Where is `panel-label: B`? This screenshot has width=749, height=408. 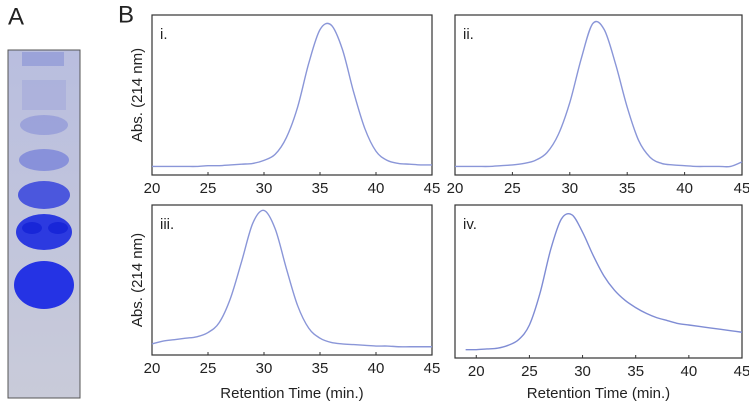 panel-label: B is located at coordinates (126, 14).